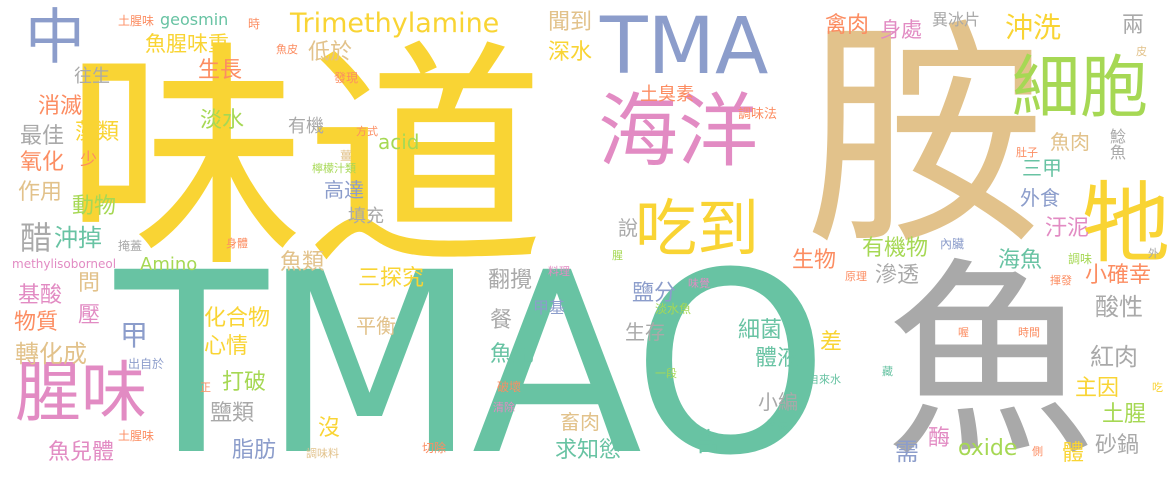 Image resolution: width=1175 pixels, height=482 pixels. I want to click on word-acid: acid, so click(399, 142).